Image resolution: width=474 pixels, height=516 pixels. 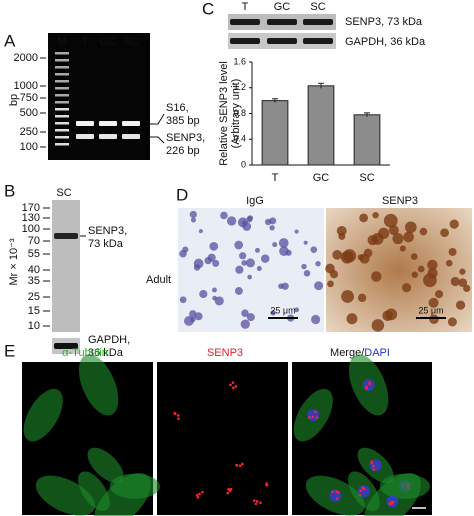 I want to click on lane-label: GC, so click(x=282, y=7).